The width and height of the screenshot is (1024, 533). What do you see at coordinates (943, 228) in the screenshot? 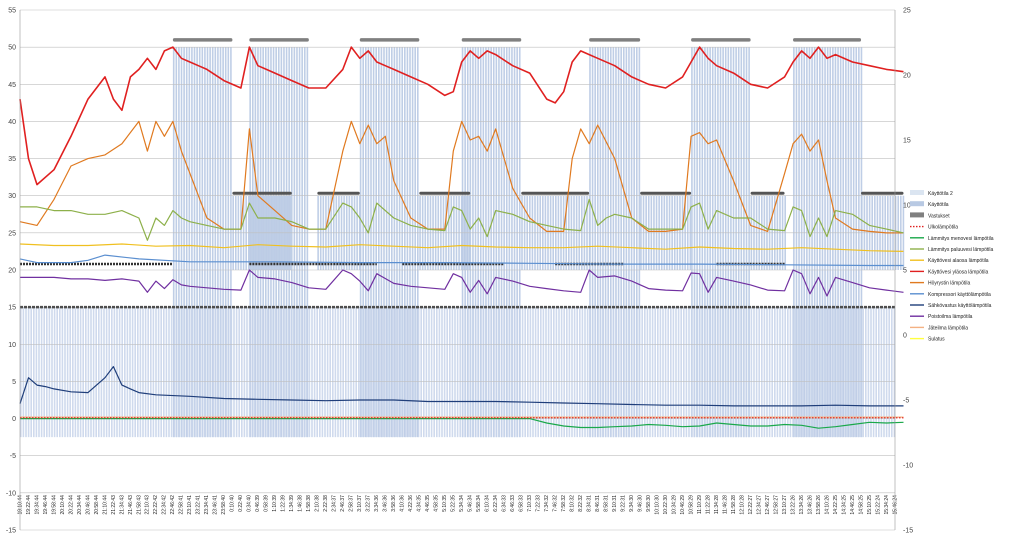
I see `legend-label: Ulkolämpötila` at bounding box center [943, 228].